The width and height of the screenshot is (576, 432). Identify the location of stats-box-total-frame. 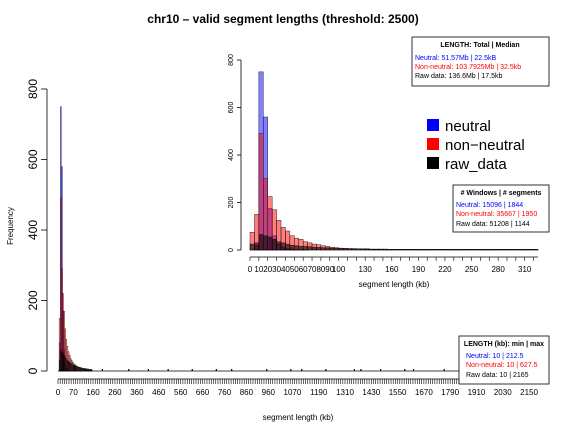
(480, 61).